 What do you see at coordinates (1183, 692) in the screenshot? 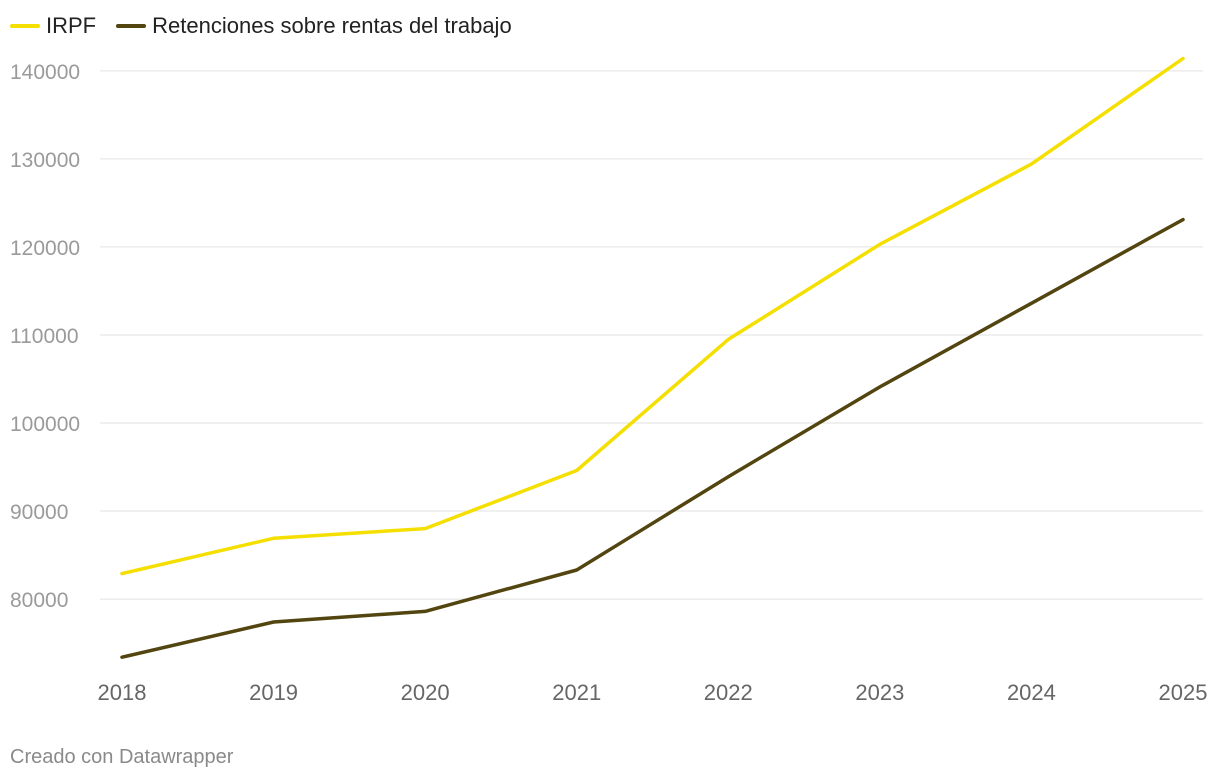
I see `x-tick-label: 2025` at bounding box center [1183, 692].